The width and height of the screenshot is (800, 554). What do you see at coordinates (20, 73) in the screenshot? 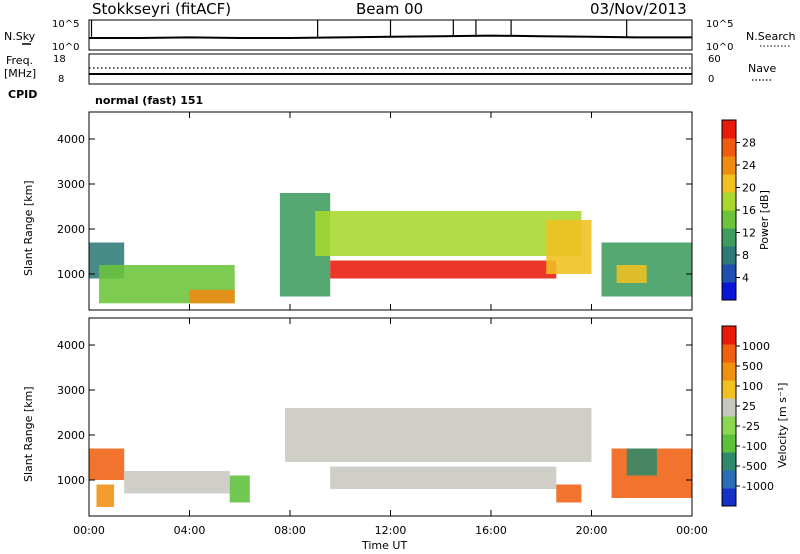
I see `freq-unit-label: [MHz]` at bounding box center [20, 73].